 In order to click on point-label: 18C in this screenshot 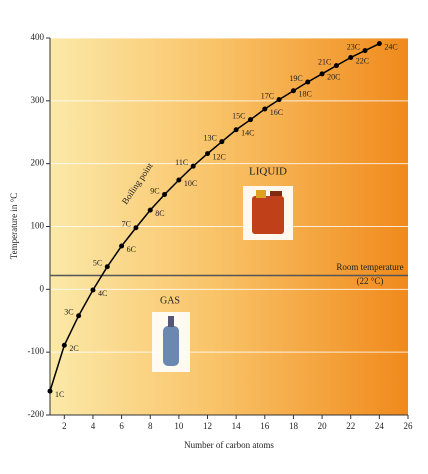, I will do `click(304, 94)`.